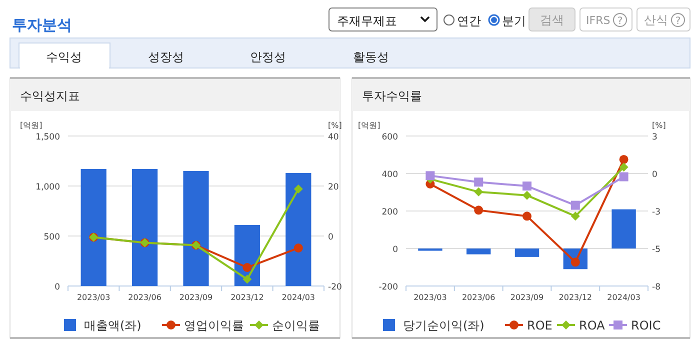 This screenshot has width=697, height=342. What do you see at coordinates (390, 175) in the screenshot?
I see `y-tick-label: 400` at bounding box center [390, 175].